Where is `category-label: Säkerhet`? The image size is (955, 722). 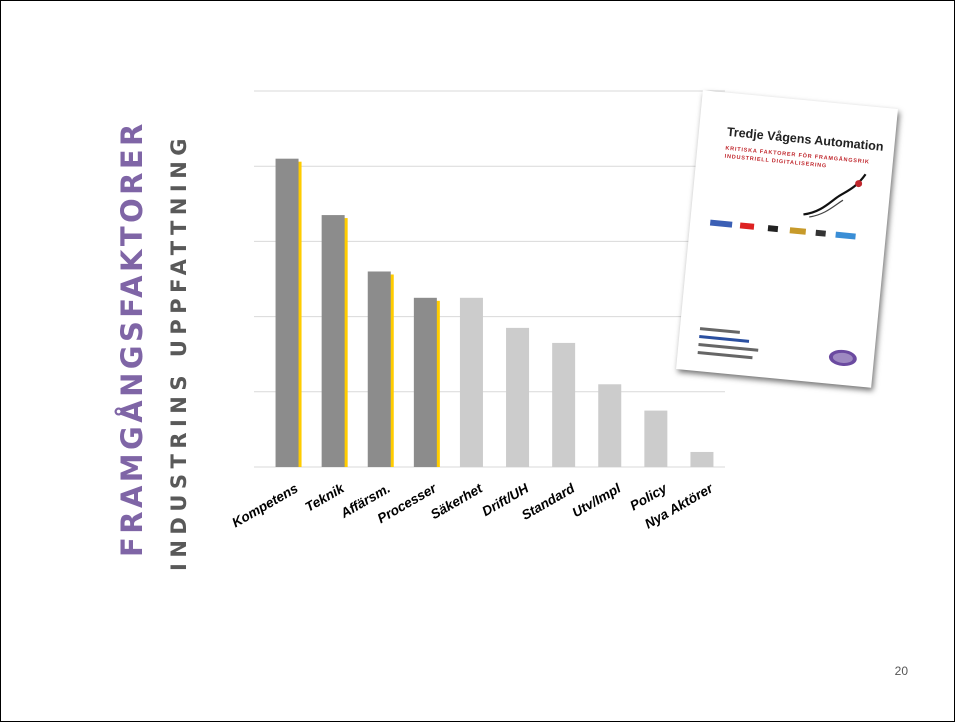 category-label: Säkerhet is located at coordinates (456, 501).